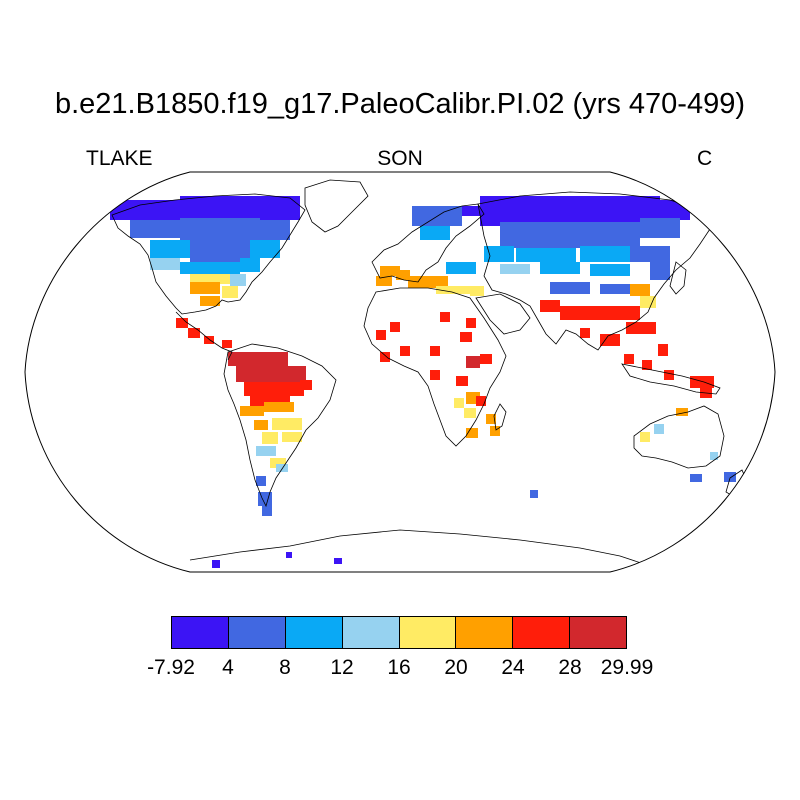  I want to click on colorbar-label: 8, so click(285, 667).